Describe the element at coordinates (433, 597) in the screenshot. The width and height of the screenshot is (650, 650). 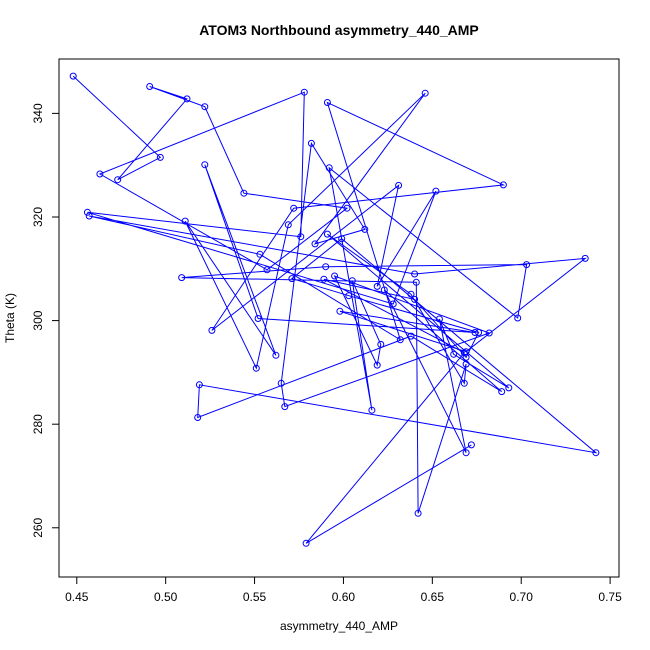
I see `x-tick-label: 0.65` at that location.